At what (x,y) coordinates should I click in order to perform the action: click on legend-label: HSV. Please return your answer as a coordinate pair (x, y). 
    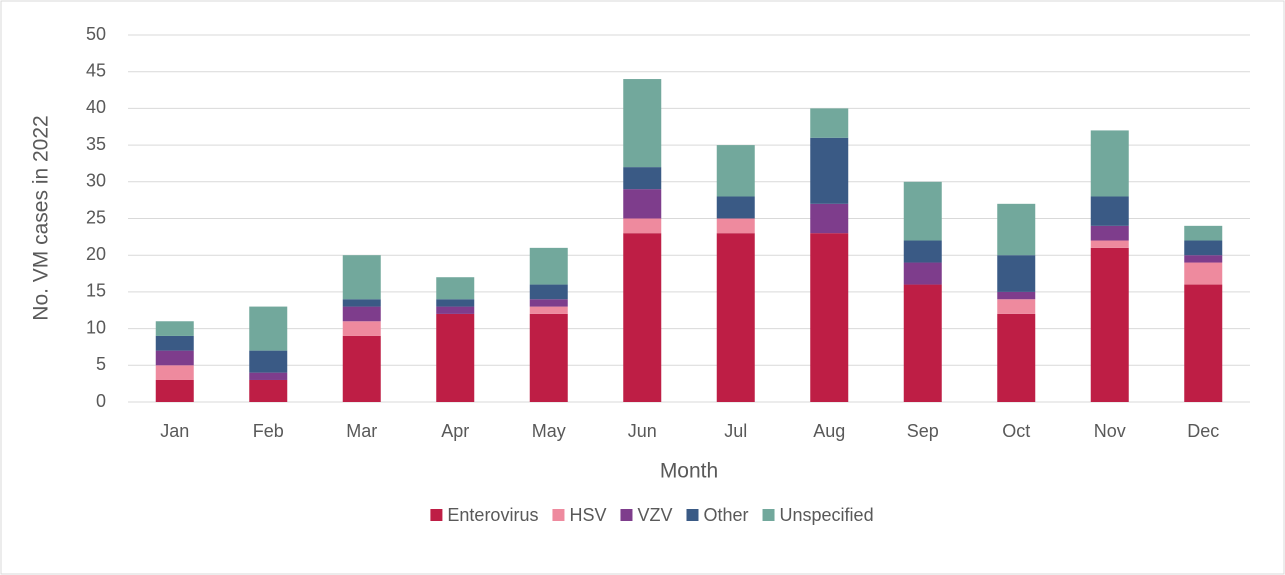
    Looking at the image, I should click on (587, 515).